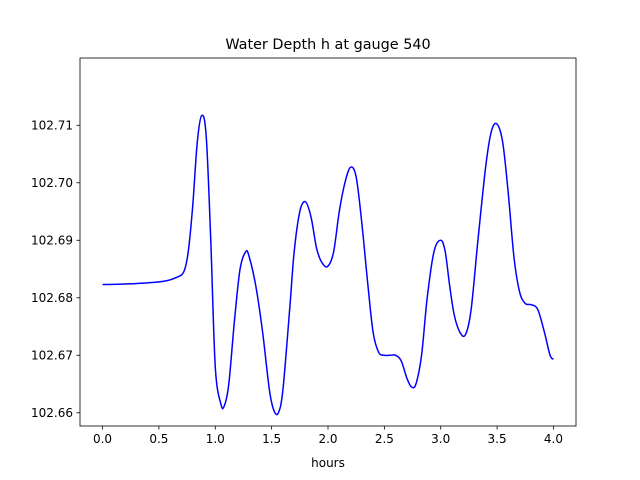  What do you see at coordinates (215, 439) in the screenshot?
I see `x-tick-label: 1.0` at bounding box center [215, 439].